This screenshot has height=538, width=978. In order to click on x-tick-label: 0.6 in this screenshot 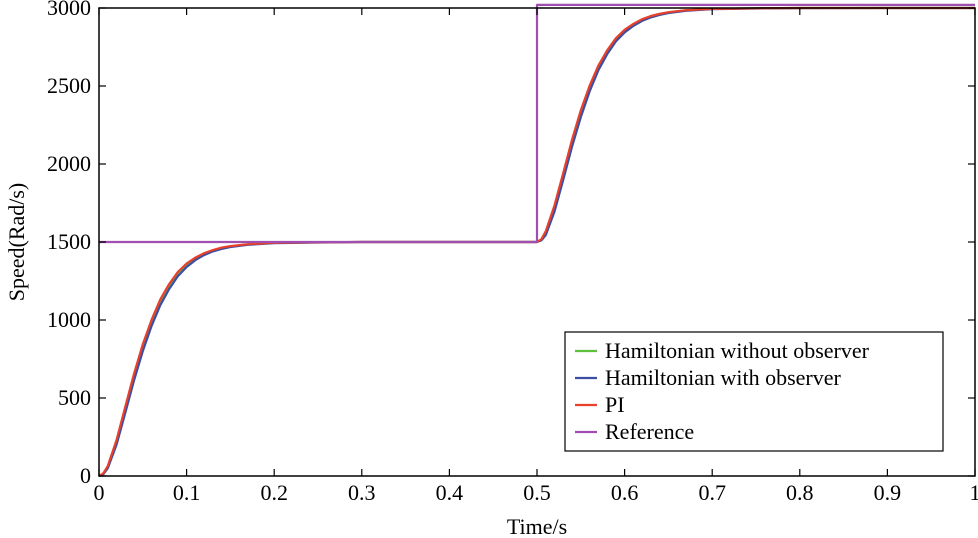, I will do `click(625, 492)`.